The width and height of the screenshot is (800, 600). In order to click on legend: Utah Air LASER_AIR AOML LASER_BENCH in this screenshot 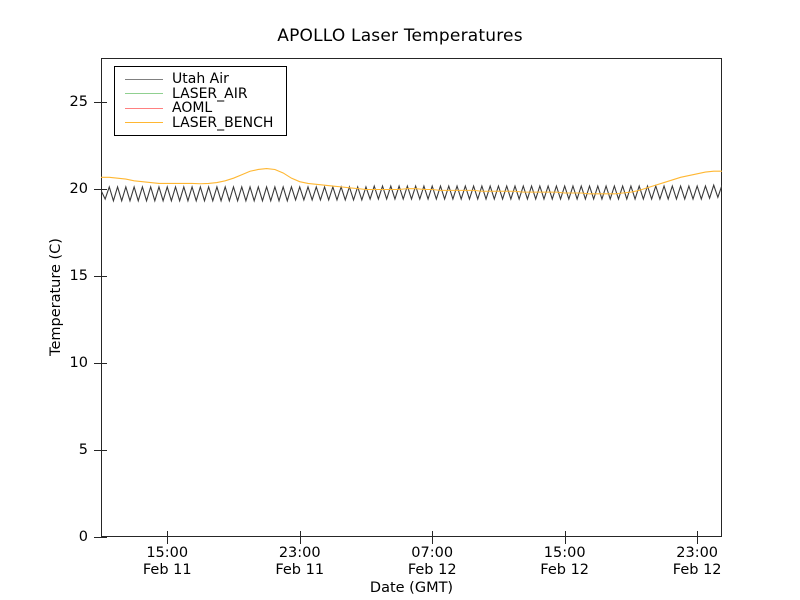, I will do `click(200, 101)`.